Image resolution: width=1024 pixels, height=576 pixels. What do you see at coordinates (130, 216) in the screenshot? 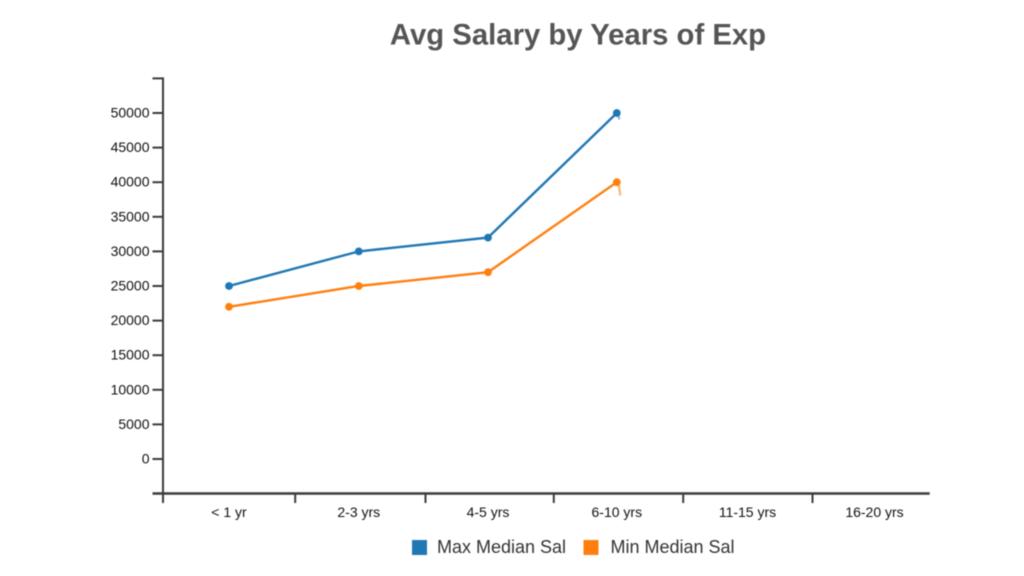
I see `svg-text: 35000` at bounding box center [130, 216].